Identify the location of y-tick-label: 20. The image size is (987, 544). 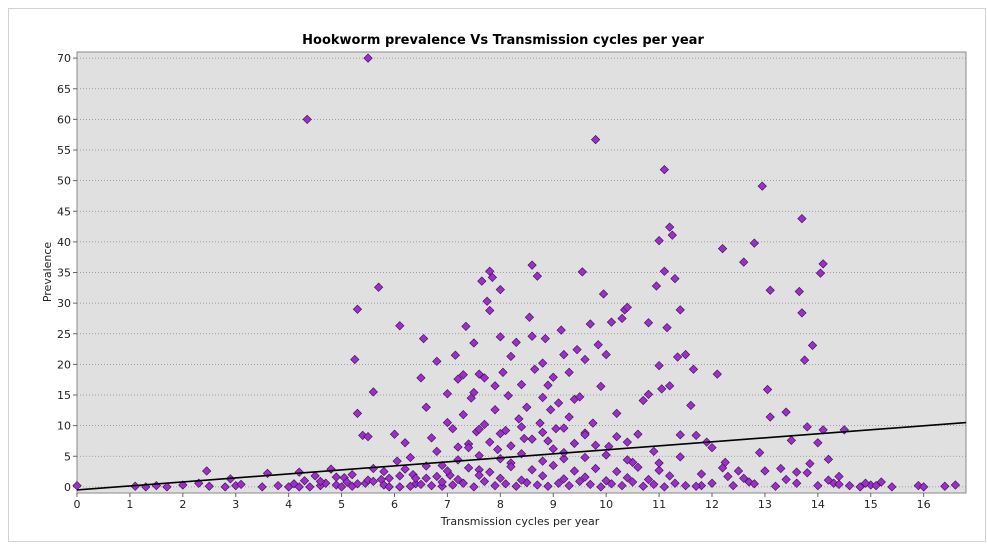
(64, 364).